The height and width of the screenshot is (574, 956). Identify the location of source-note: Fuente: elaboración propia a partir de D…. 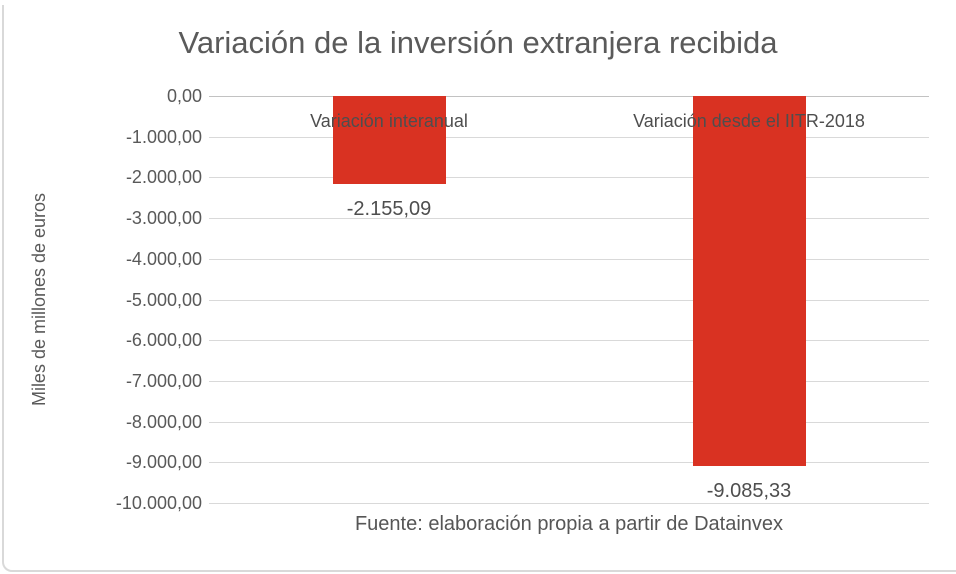
(569, 524).